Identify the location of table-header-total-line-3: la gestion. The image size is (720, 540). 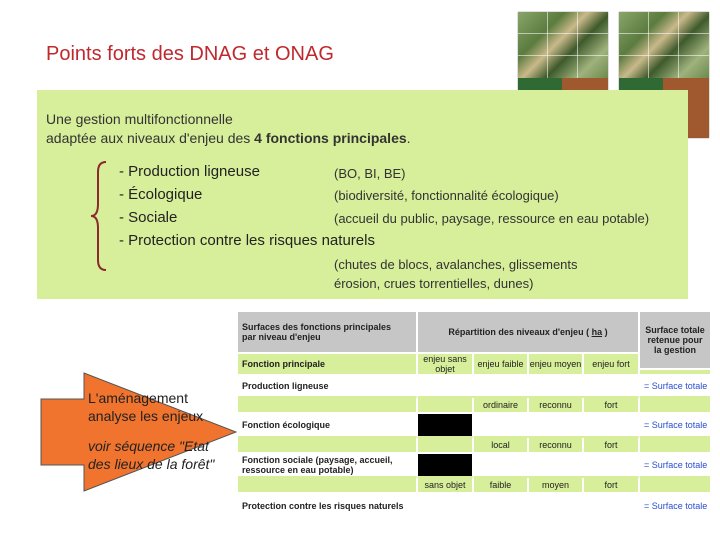
(674, 350).